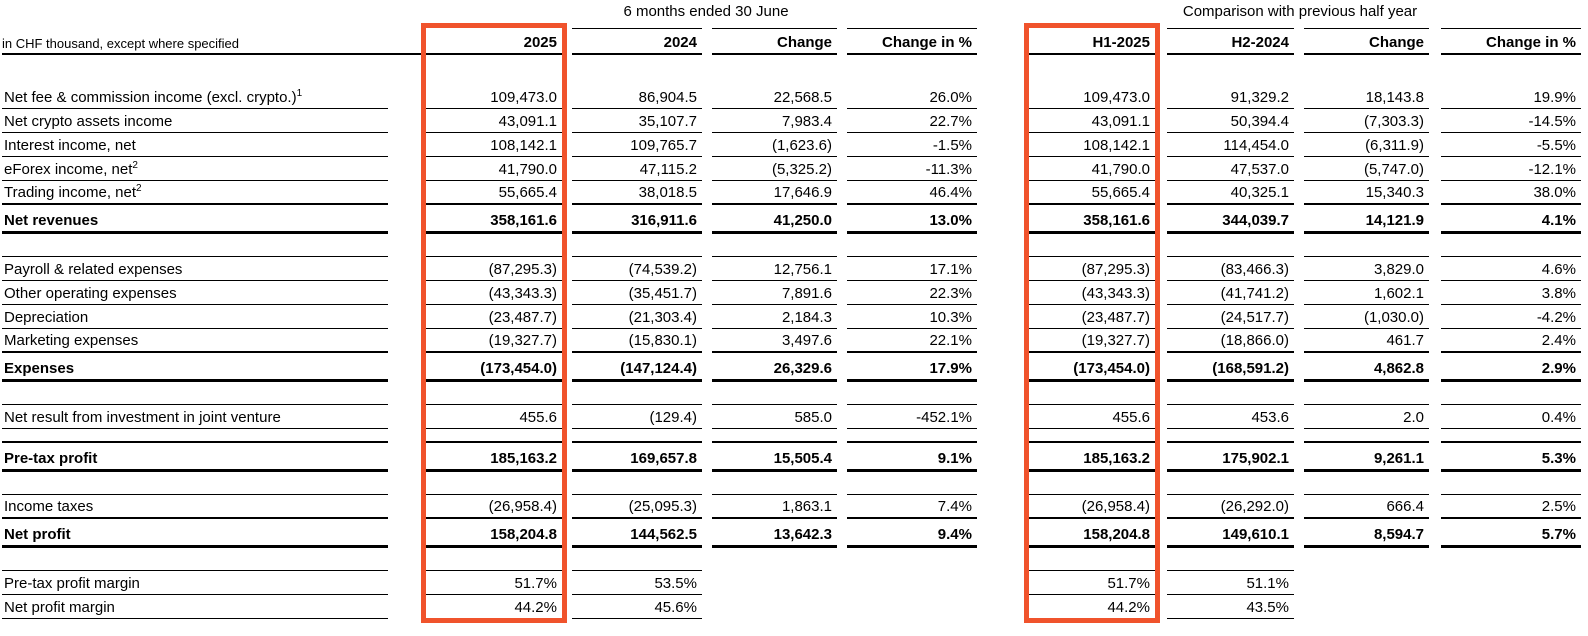 The width and height of the screenshot is (1588, 636). What do you see at coordinates (214, 41) in the screenshot?
I see `units-note: in CHF thousand, except where specified` at bounding box center [214, 41].